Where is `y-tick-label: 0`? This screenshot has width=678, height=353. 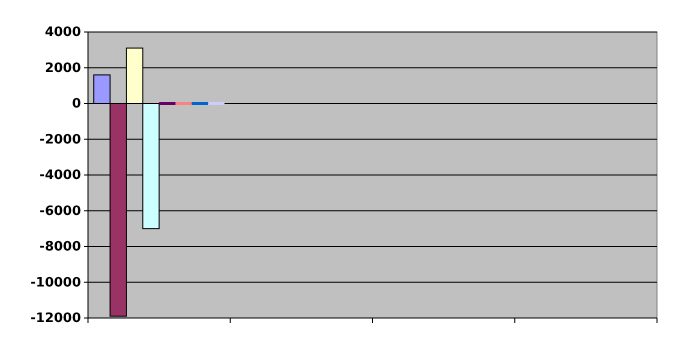 y-tick-label: 0 is located at coordinates (76, 104).